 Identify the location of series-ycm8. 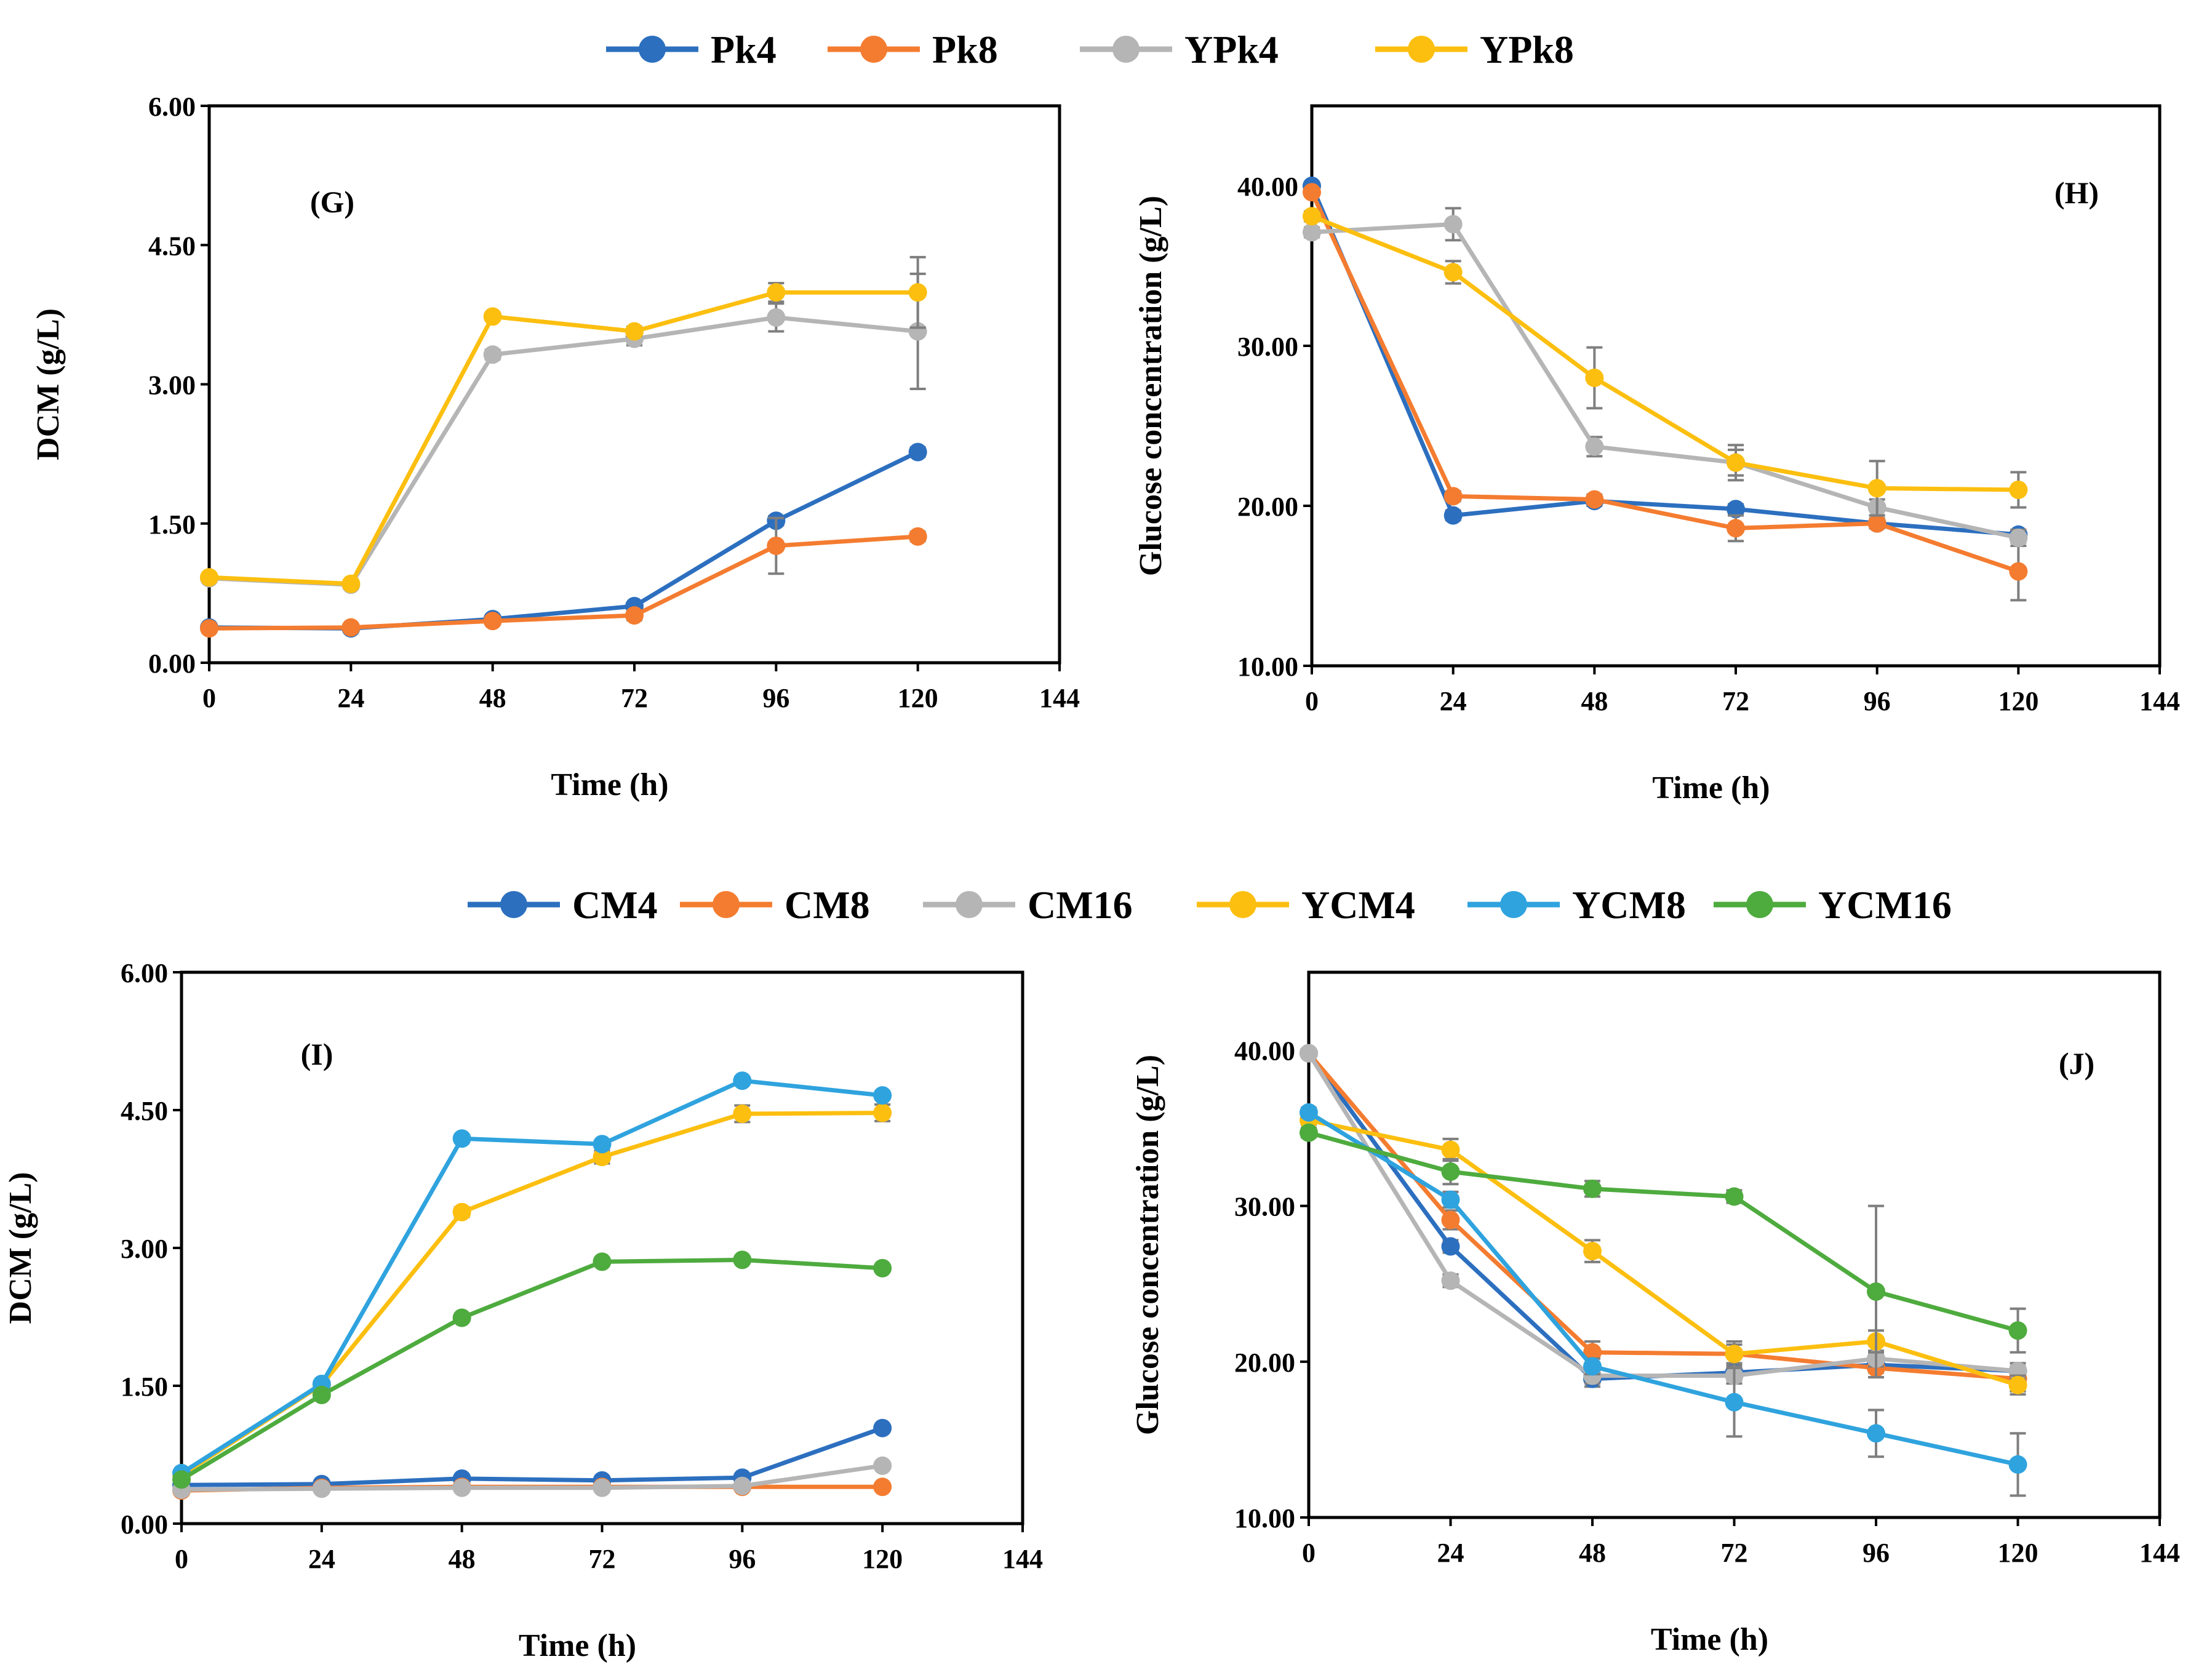
(532, 1277).